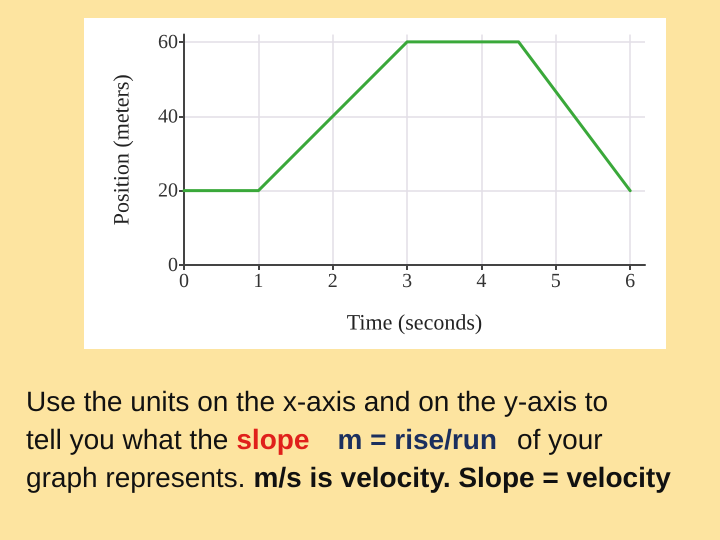  I want to click on x-tick-label: 4, so click(481, 281).